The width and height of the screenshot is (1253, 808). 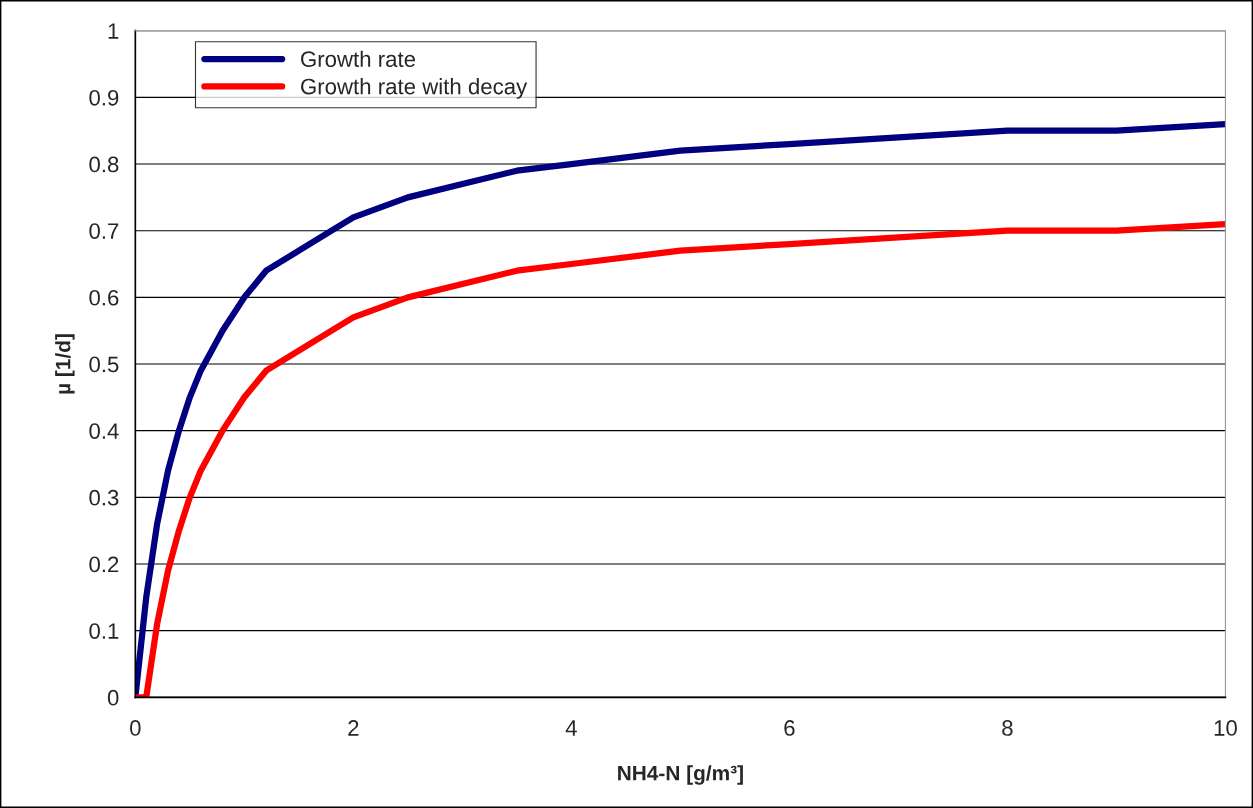 I want to click on x-tick-label: 4, so click(x=571, y=728).